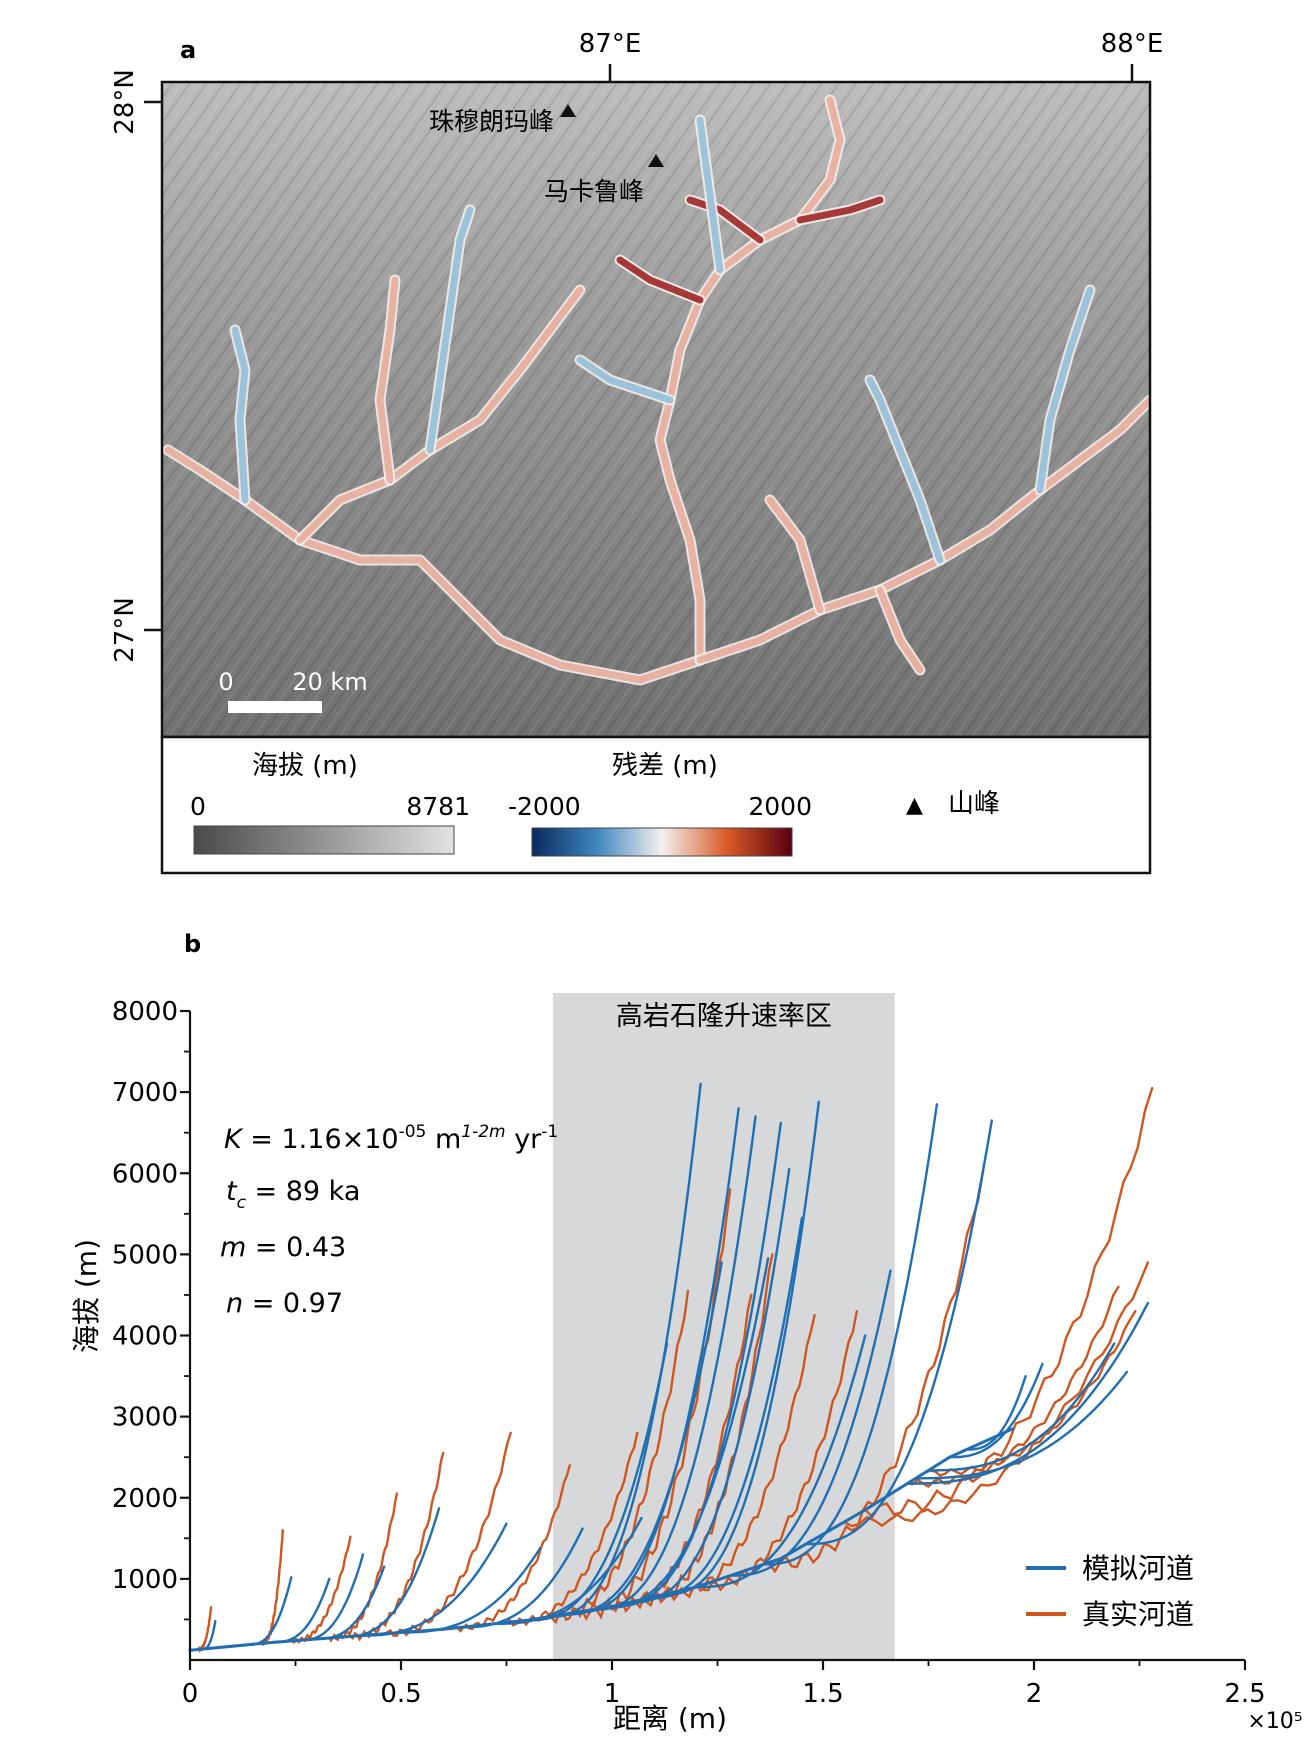 The image size is (1304, 1743). What do you see at coordinates (612, 1694) in the screenshot?
I see `x-tick-label: 1` at bounding box center [612, 1694].